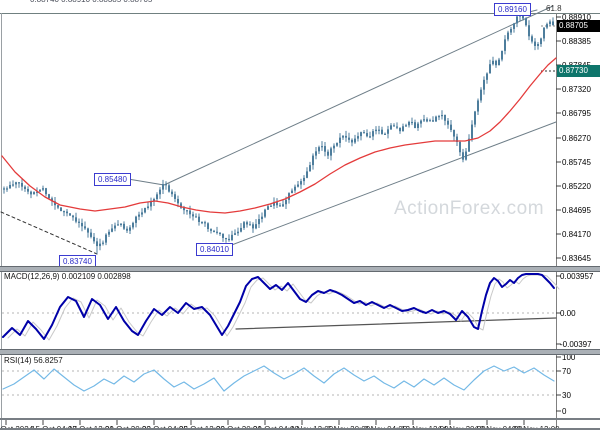  Describe the element at coordinates (578, 71) in the screenshot. I see `marked-level-badge: 0.87730` at that location.